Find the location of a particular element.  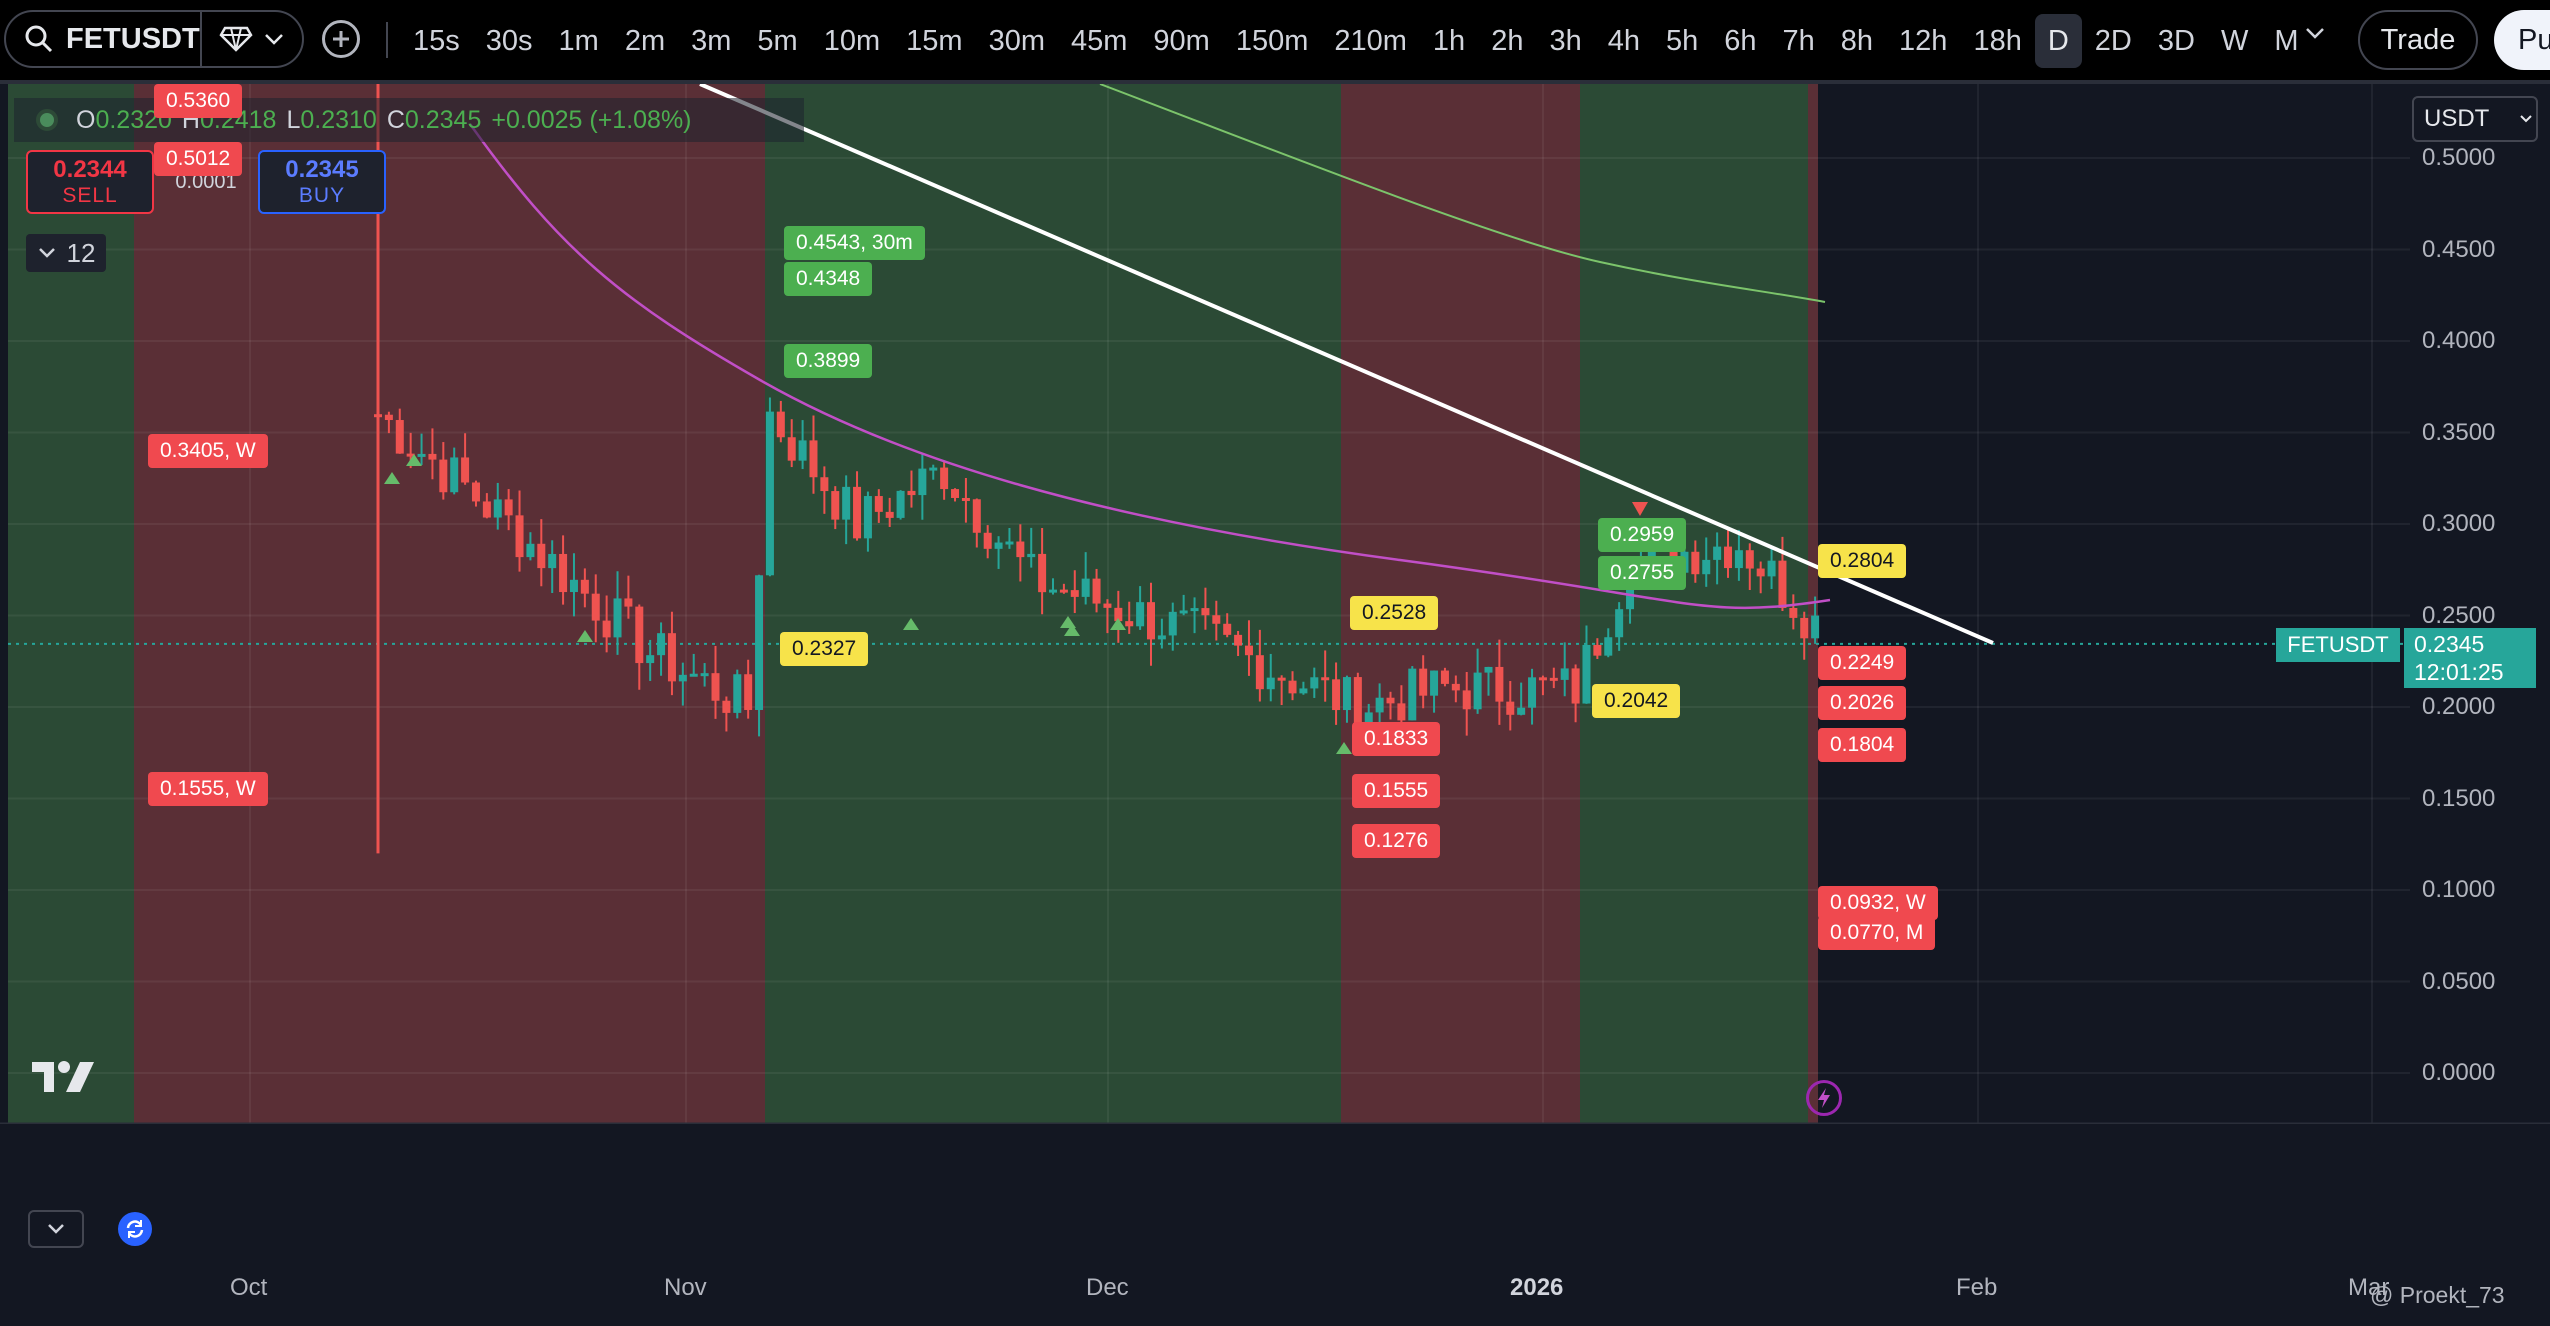

time-tick: 2026 is located at coordinates (1537, 1287).